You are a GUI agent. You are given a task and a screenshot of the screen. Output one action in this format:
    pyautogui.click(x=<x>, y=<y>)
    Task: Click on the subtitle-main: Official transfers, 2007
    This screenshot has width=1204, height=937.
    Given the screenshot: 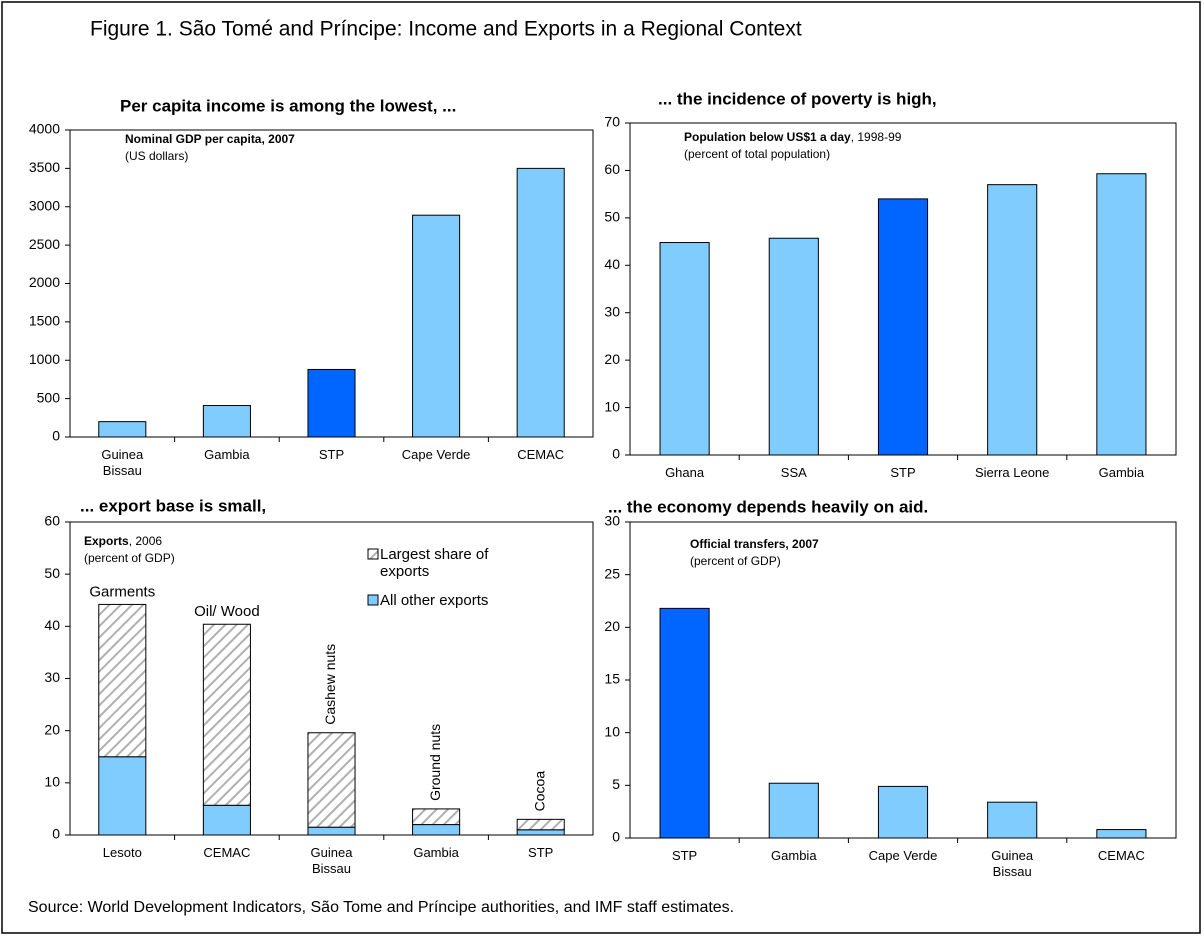 What is the action you would take?
    pyautogui.click(x=754, y=544)
    